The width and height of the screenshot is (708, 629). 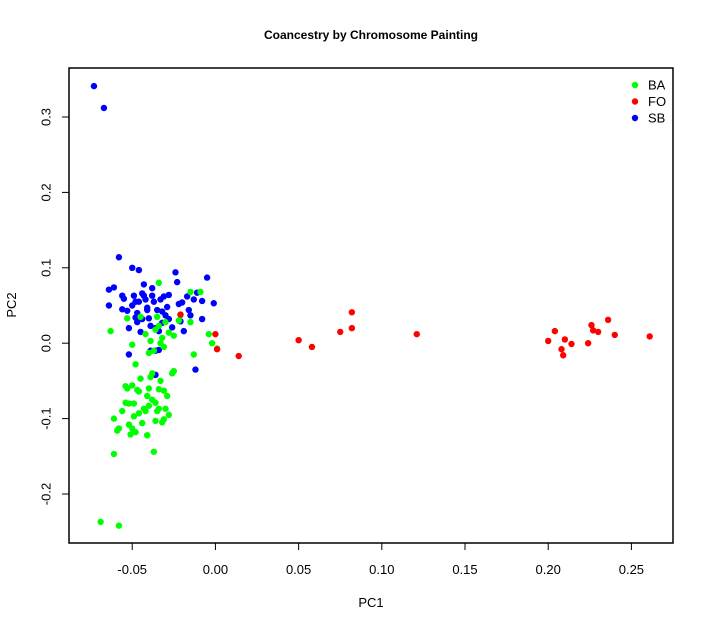 What do you see at coordinates (11, 304) in the screenshot?
I see `y-axis-label: PC2` at bounding box center [11, 304].